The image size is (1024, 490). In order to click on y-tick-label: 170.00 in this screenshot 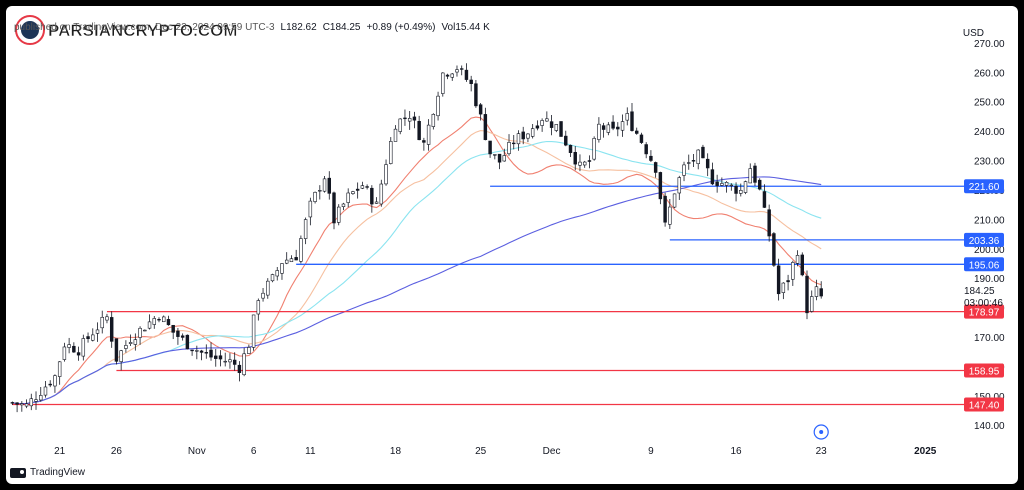, I will do `click(989, 338)`.